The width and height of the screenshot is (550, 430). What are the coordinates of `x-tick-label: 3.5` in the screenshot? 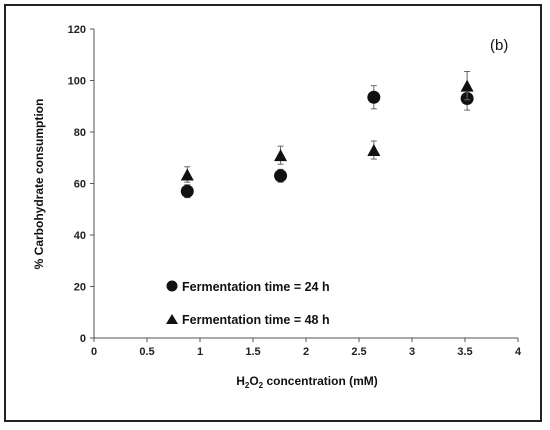 It's located at (464, 352).